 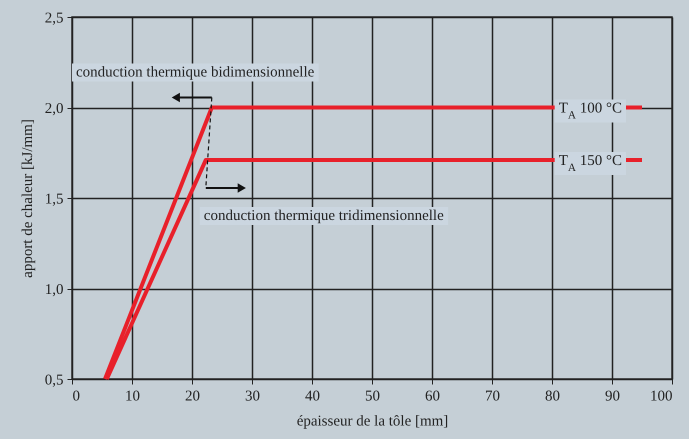 What do you see at coordinates (54, 380) in the screenshot?
I see `y-tick-label: 0,5` at bounding box center [54, 380].